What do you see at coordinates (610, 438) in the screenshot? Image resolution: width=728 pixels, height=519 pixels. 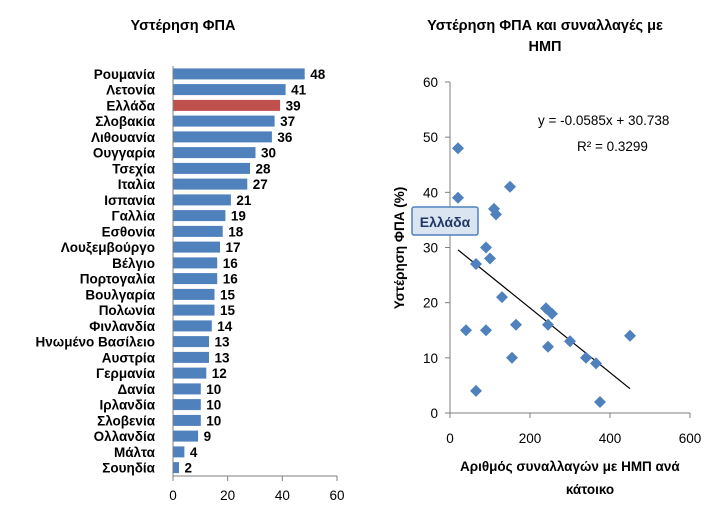 I see `x-tick-label: 400` at bounding box center [610, 438].